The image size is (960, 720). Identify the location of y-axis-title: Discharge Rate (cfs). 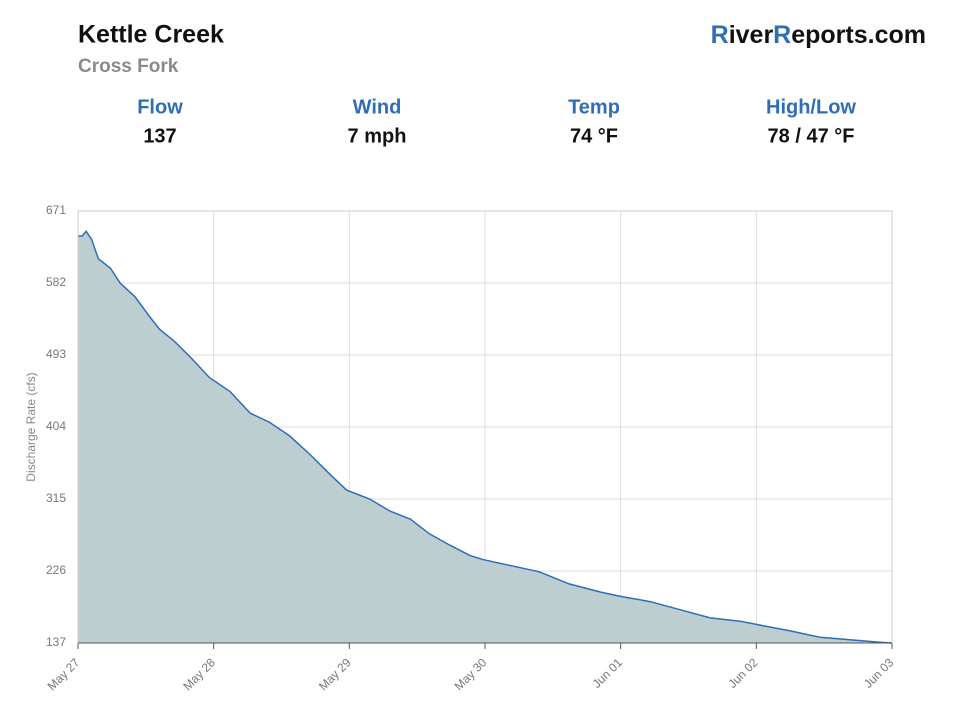
(31, 426).